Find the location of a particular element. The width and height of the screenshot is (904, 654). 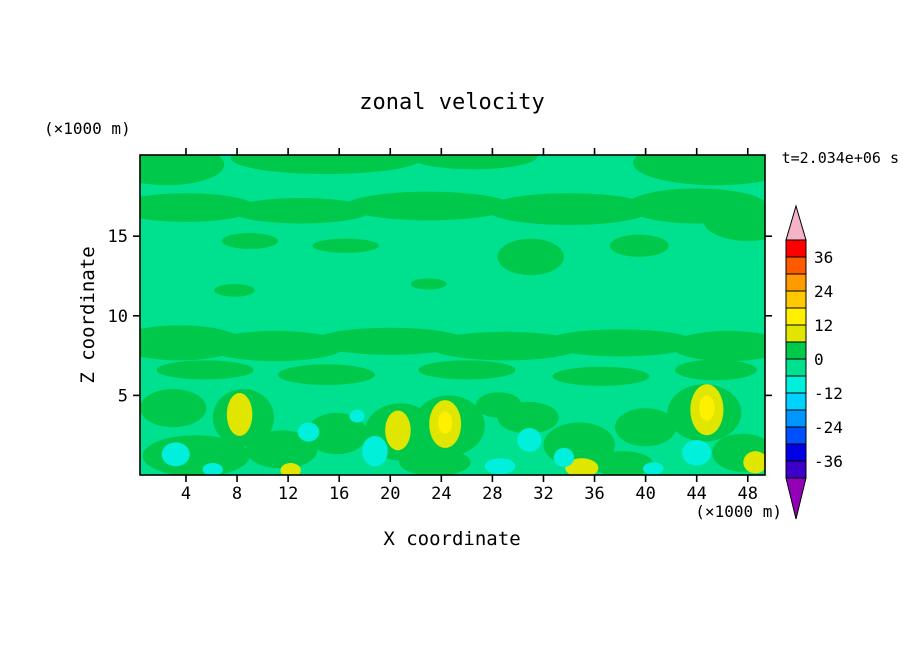

x-tick-label: 16 is located at coordinates (339, 494).